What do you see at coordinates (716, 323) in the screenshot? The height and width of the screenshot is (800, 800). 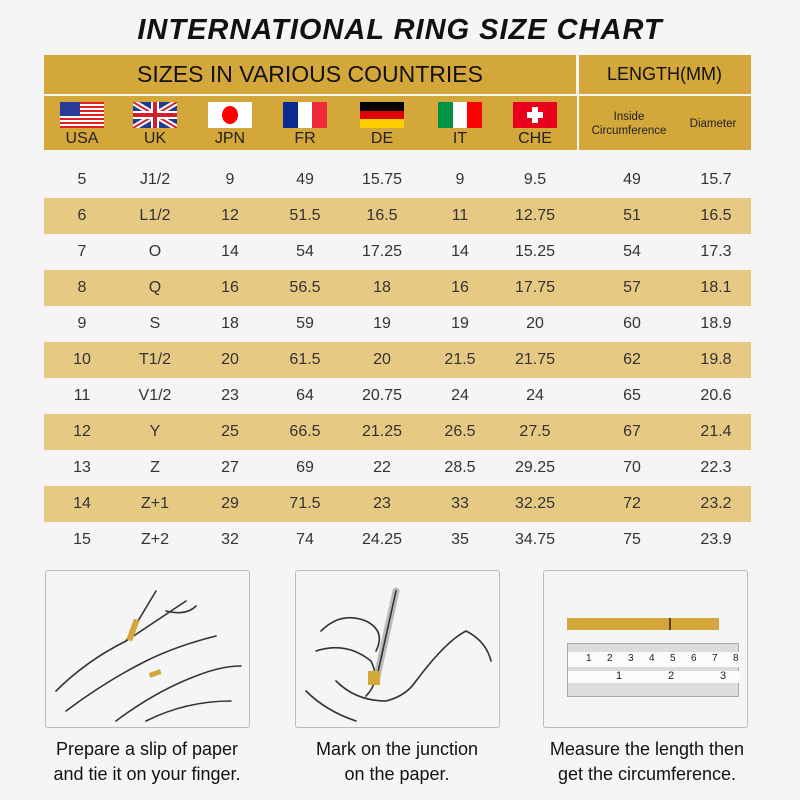 I see `table-cell: 18.9` at bounding box center [716, 323].